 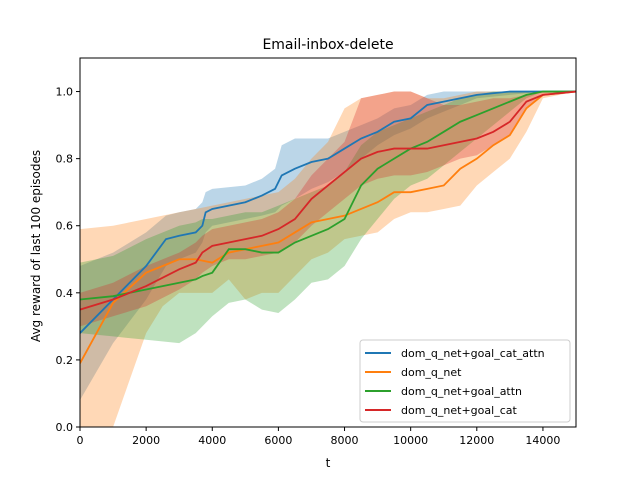 What do you see at coordinates (65, 159) in the screenshot?
I see `y-tick-label: 0.8` at bounding box center [65, 159].